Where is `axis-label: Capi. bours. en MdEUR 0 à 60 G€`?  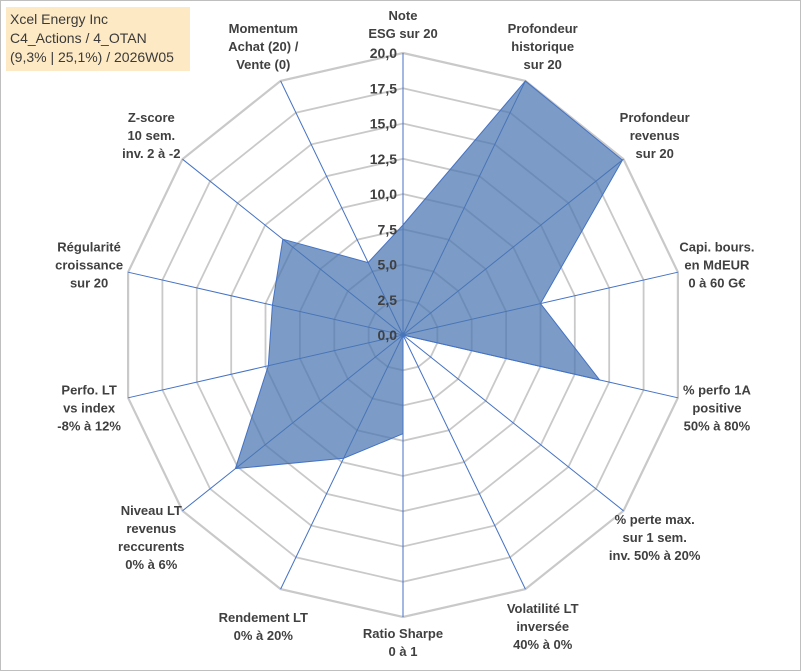 axis-label: Capi. bours. en MdEUR 0 à 60 G€ is located at coordinates (716, 264).